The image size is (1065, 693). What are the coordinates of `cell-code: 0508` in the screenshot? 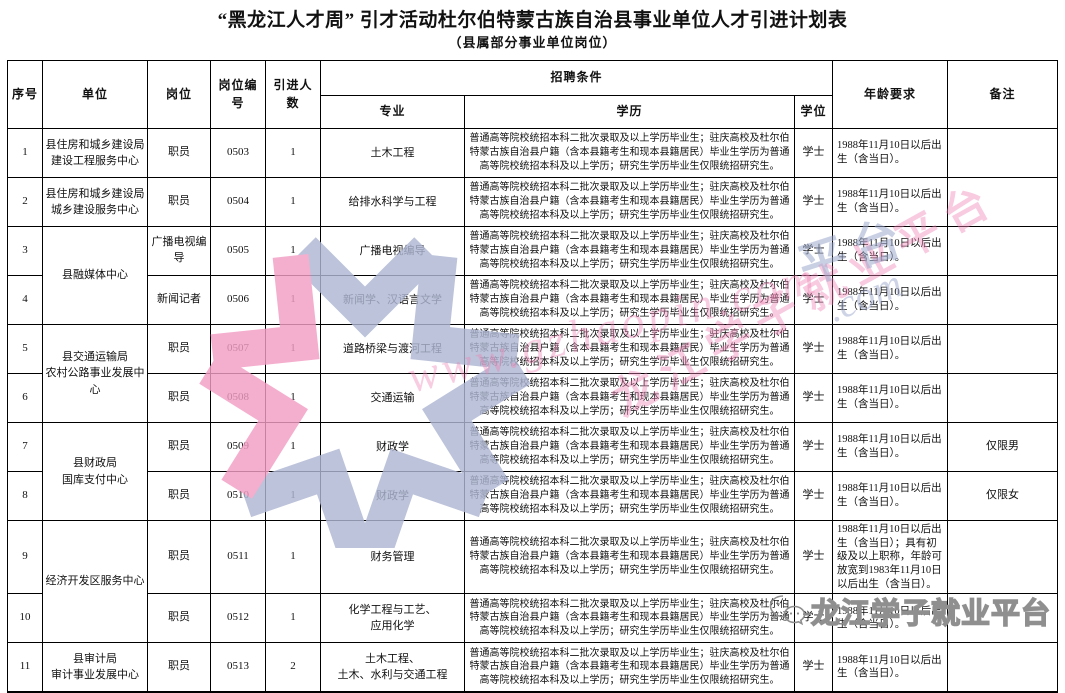 It's located at (238, 398).